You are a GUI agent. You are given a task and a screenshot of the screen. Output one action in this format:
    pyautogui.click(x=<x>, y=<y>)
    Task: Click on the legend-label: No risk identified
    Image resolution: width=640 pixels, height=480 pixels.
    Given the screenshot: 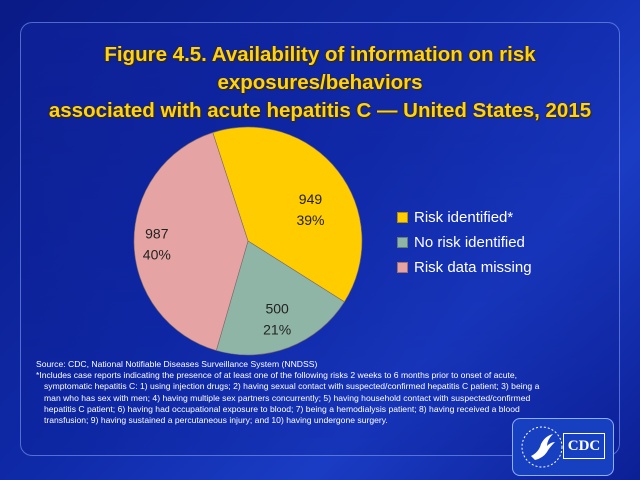 What is the action you would take?
    pyautogui.click(x=469, y=242)
    